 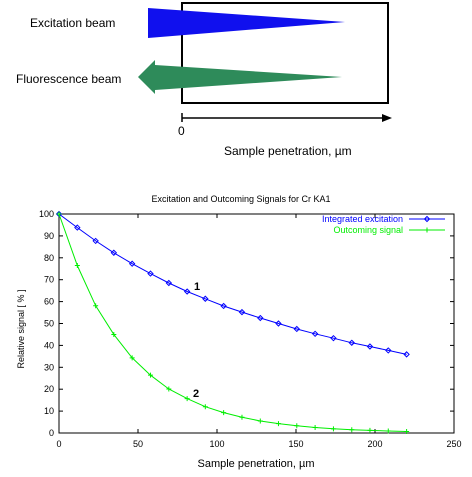 What do you see at coordinates (49, 389) in the screenshot?
I see `y-tick-label: 20` at bounding box center [49, 389].